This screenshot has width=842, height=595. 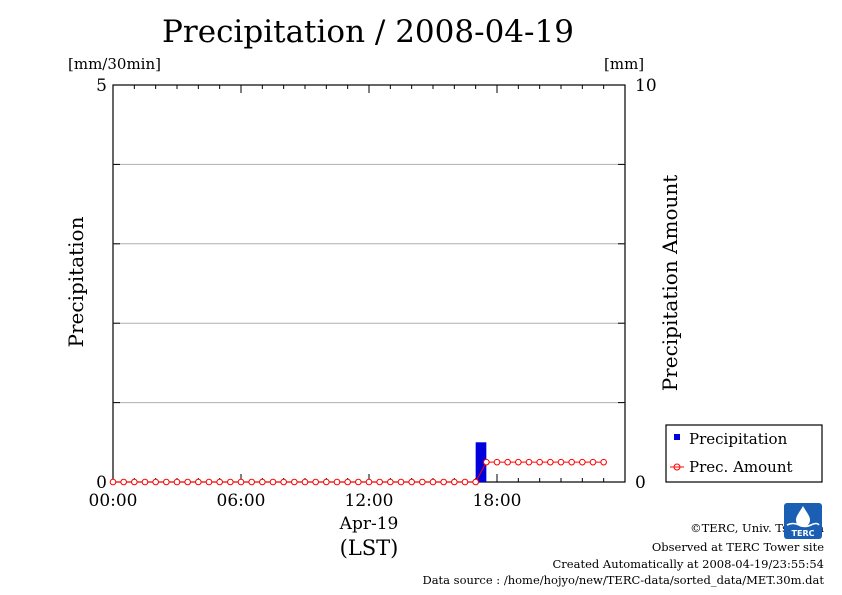 What do you see at coordinates (368, 32) in the screenshot?
I see `chart-title: Precipitation / 2008-04-19` at bounding box center [368, 32].